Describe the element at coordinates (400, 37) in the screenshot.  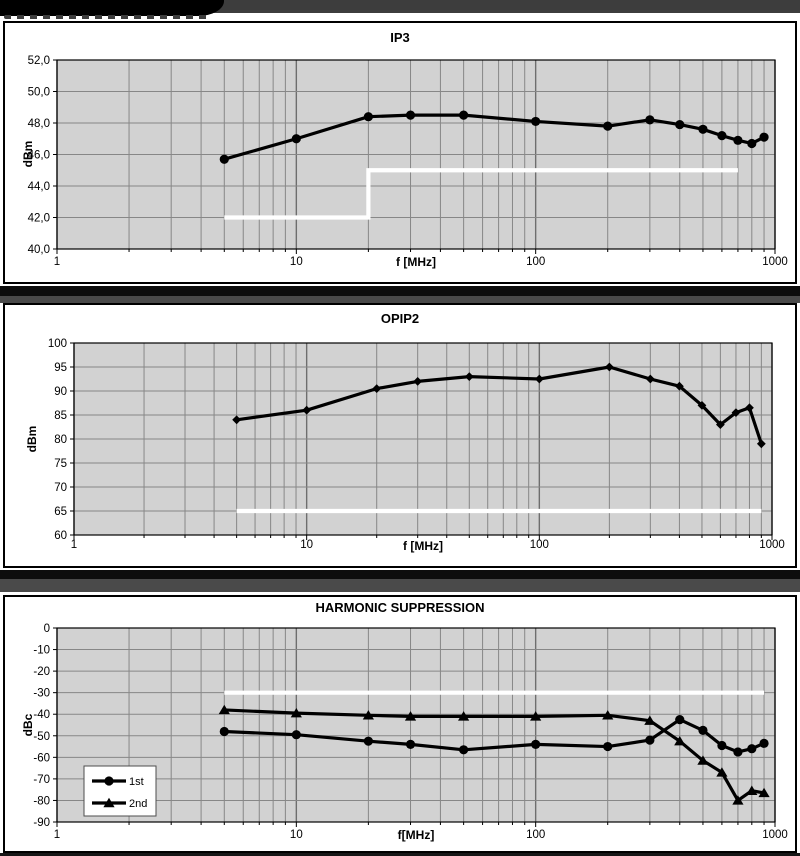
I see `chart-title-ip3: IP3` at that location.